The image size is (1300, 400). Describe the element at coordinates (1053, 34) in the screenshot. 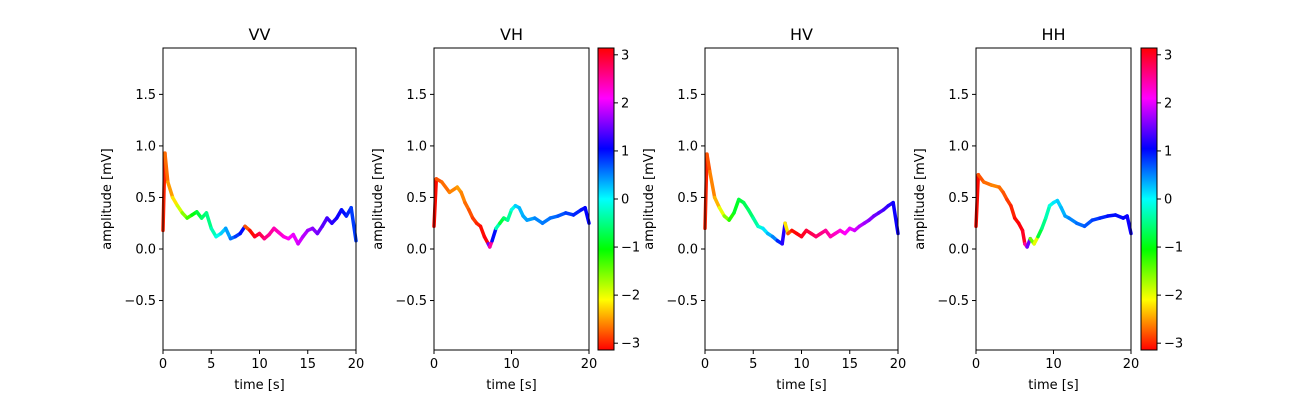

I see `chart-title: HH` at that location.